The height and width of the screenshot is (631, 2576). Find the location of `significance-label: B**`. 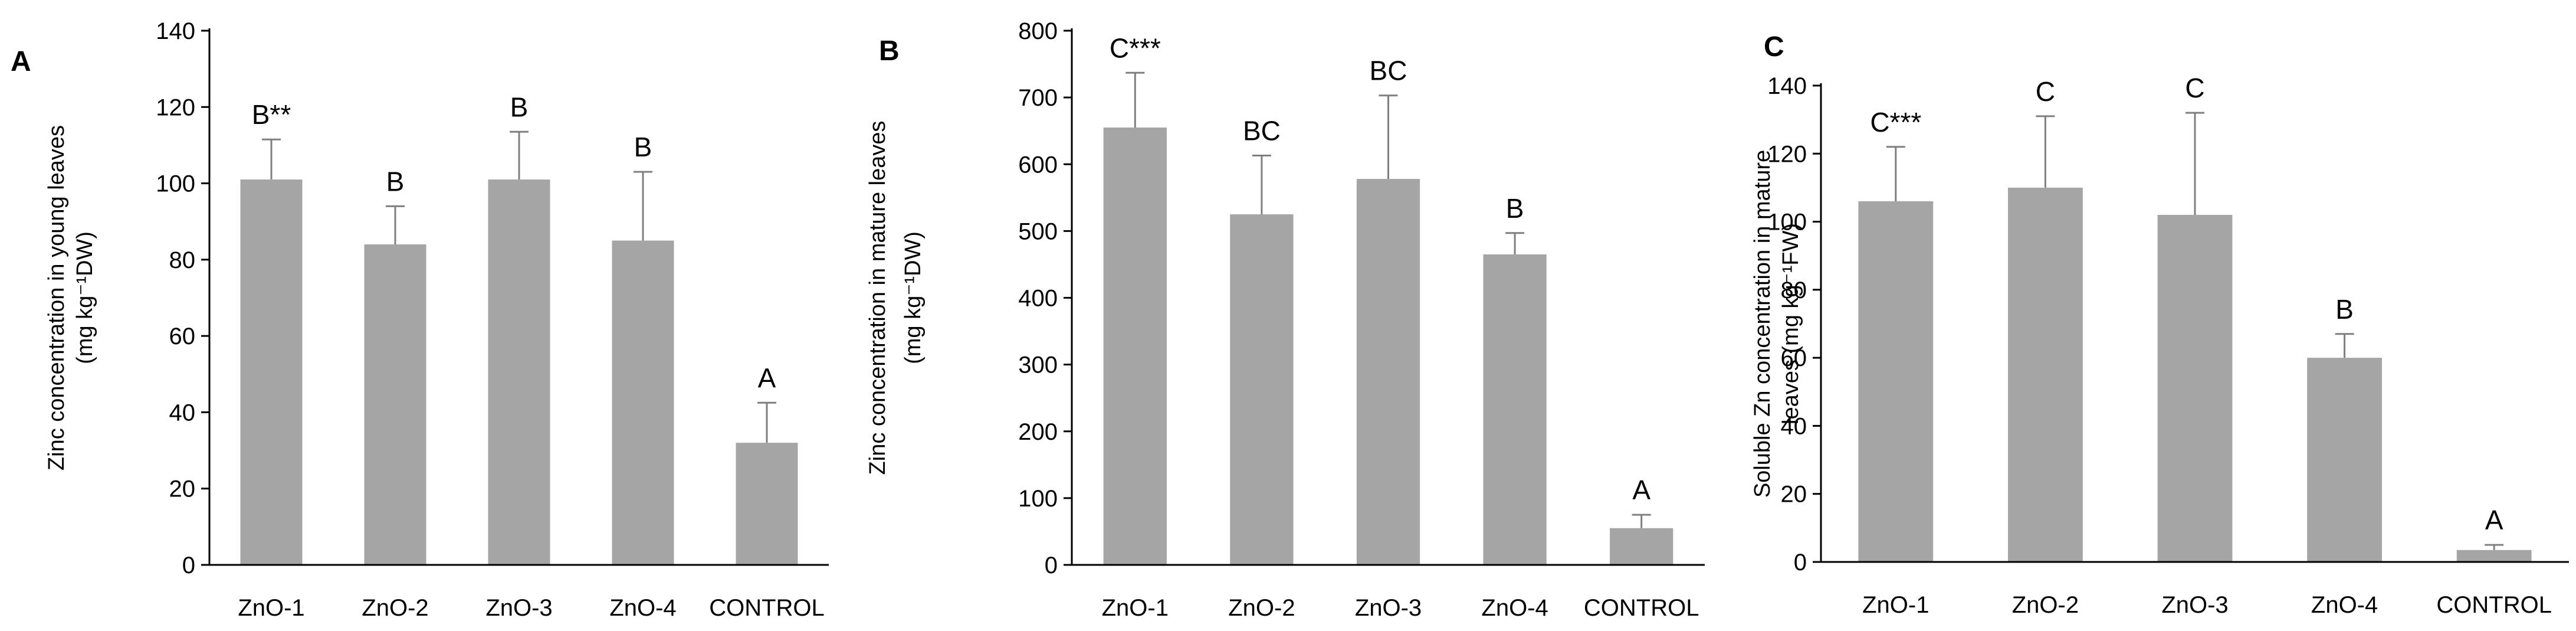

significance-label: B** is located at coordinates (271, 114).